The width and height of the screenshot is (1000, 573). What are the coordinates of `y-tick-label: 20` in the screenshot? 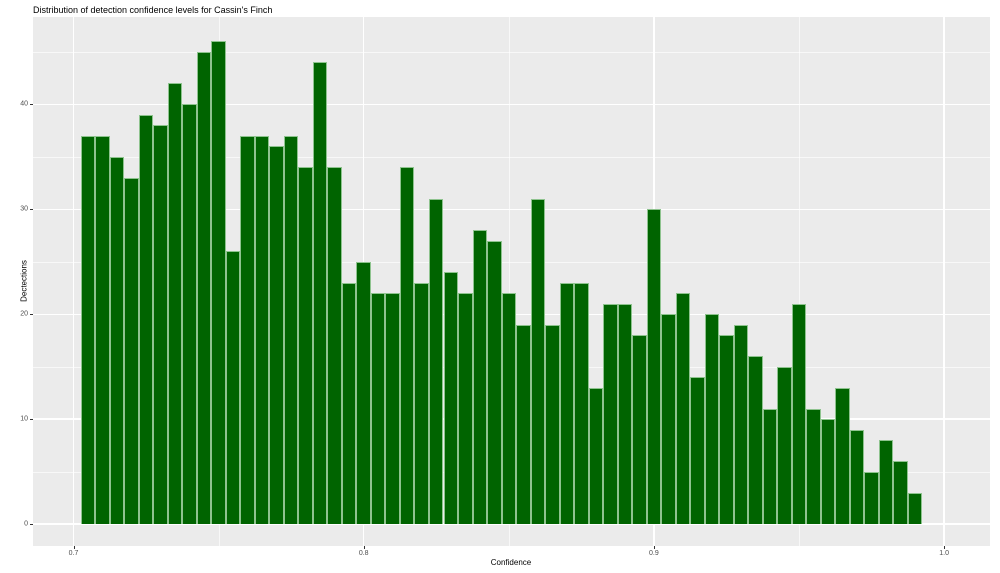 It's located at (24, 314).